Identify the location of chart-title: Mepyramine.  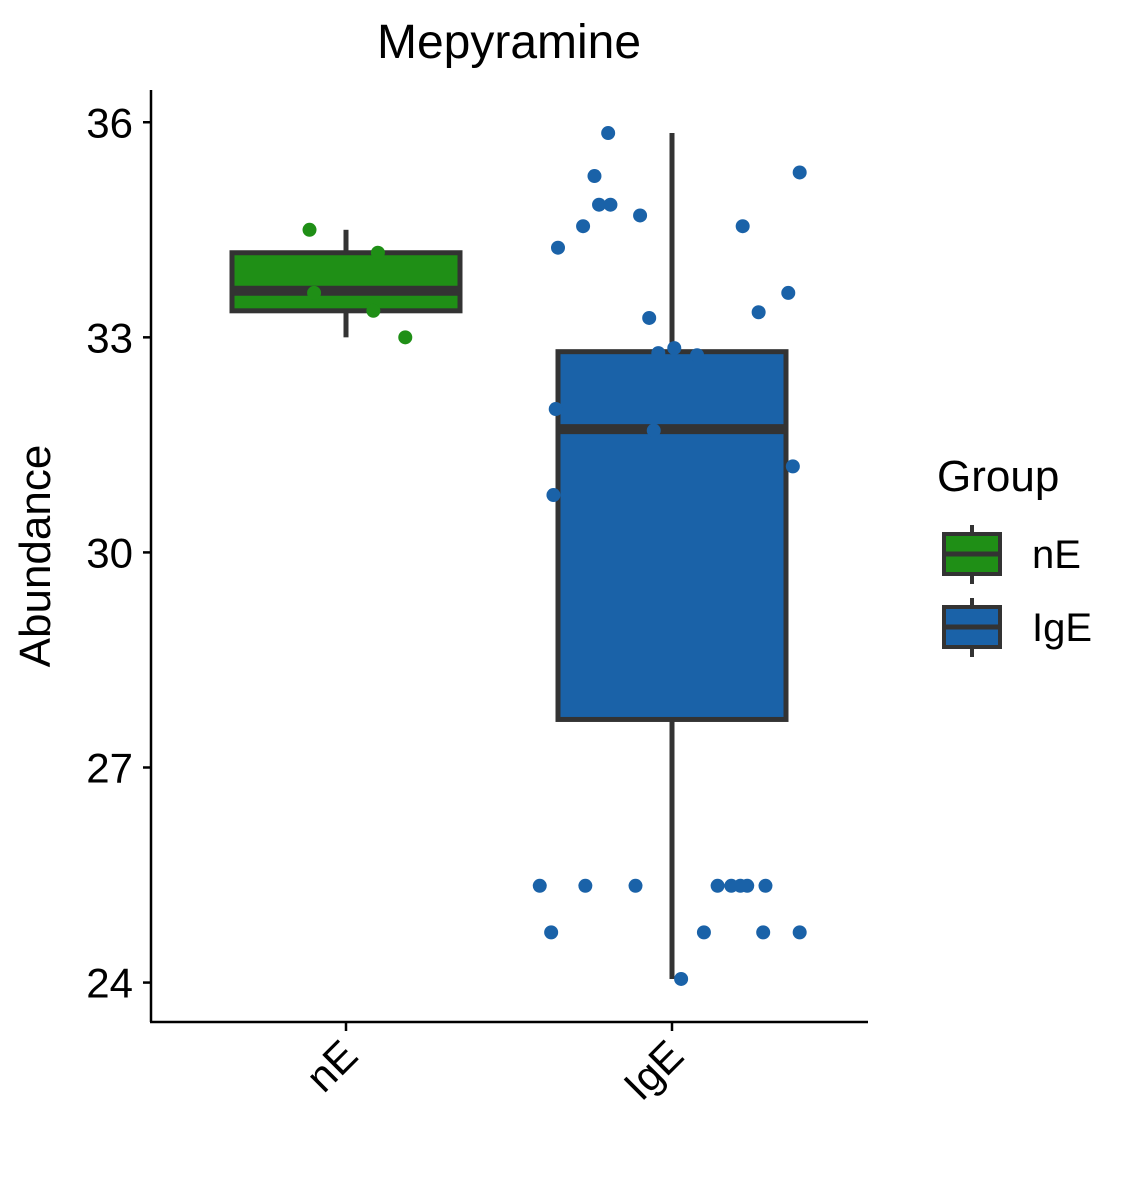
(509, 42).